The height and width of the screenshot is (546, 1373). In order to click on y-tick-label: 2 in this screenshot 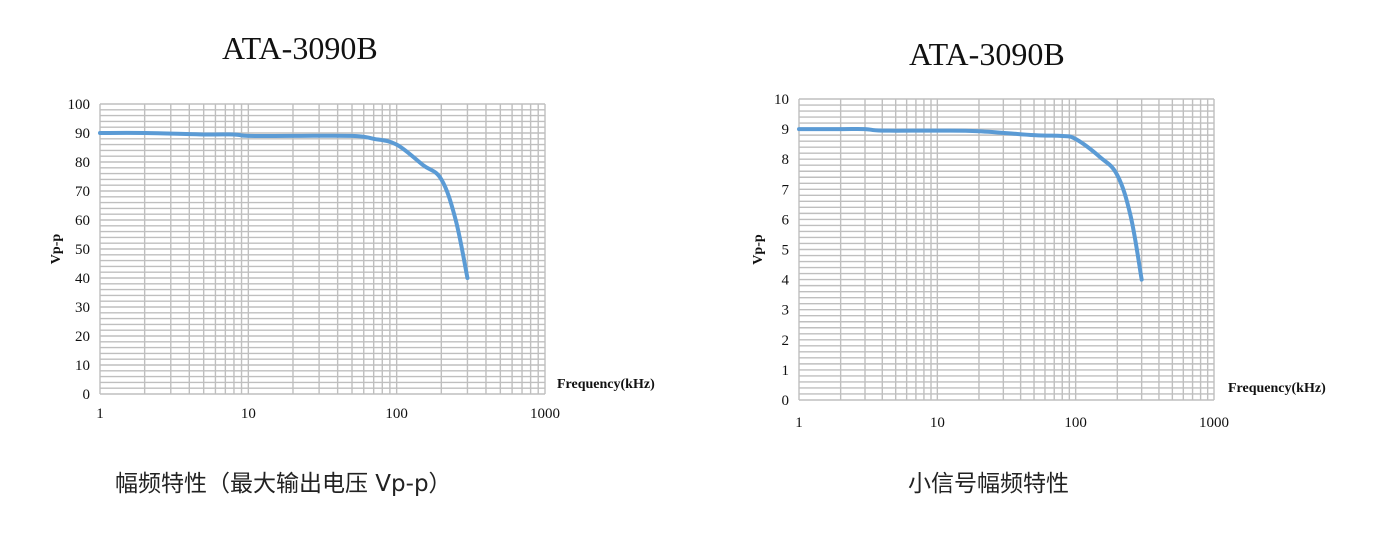, I will do `click(786, 341)`.